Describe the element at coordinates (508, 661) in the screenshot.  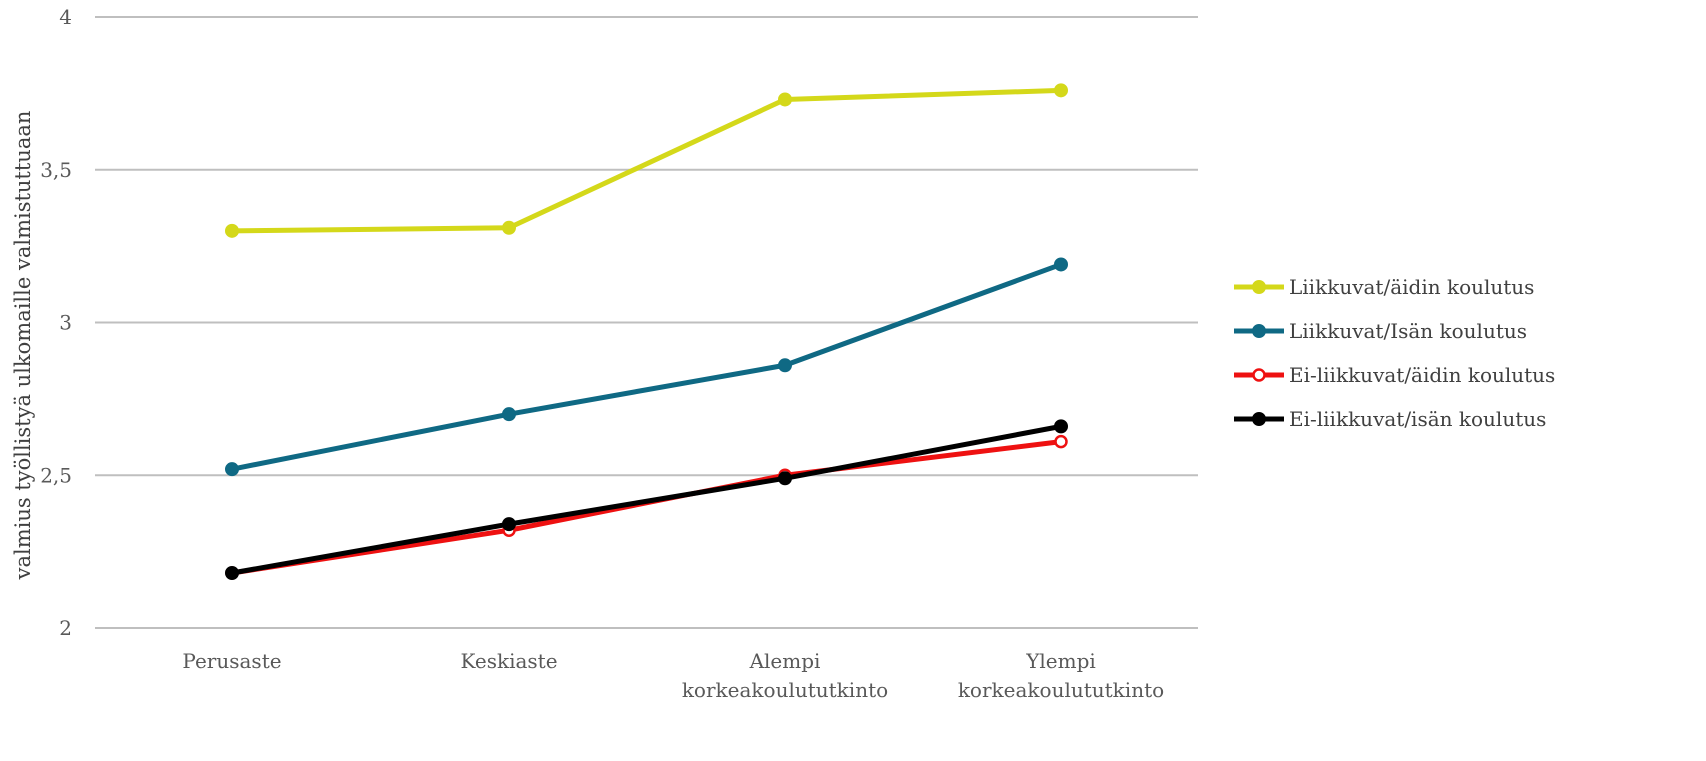
I see `x-tick-label: Keskiaste` at that location.